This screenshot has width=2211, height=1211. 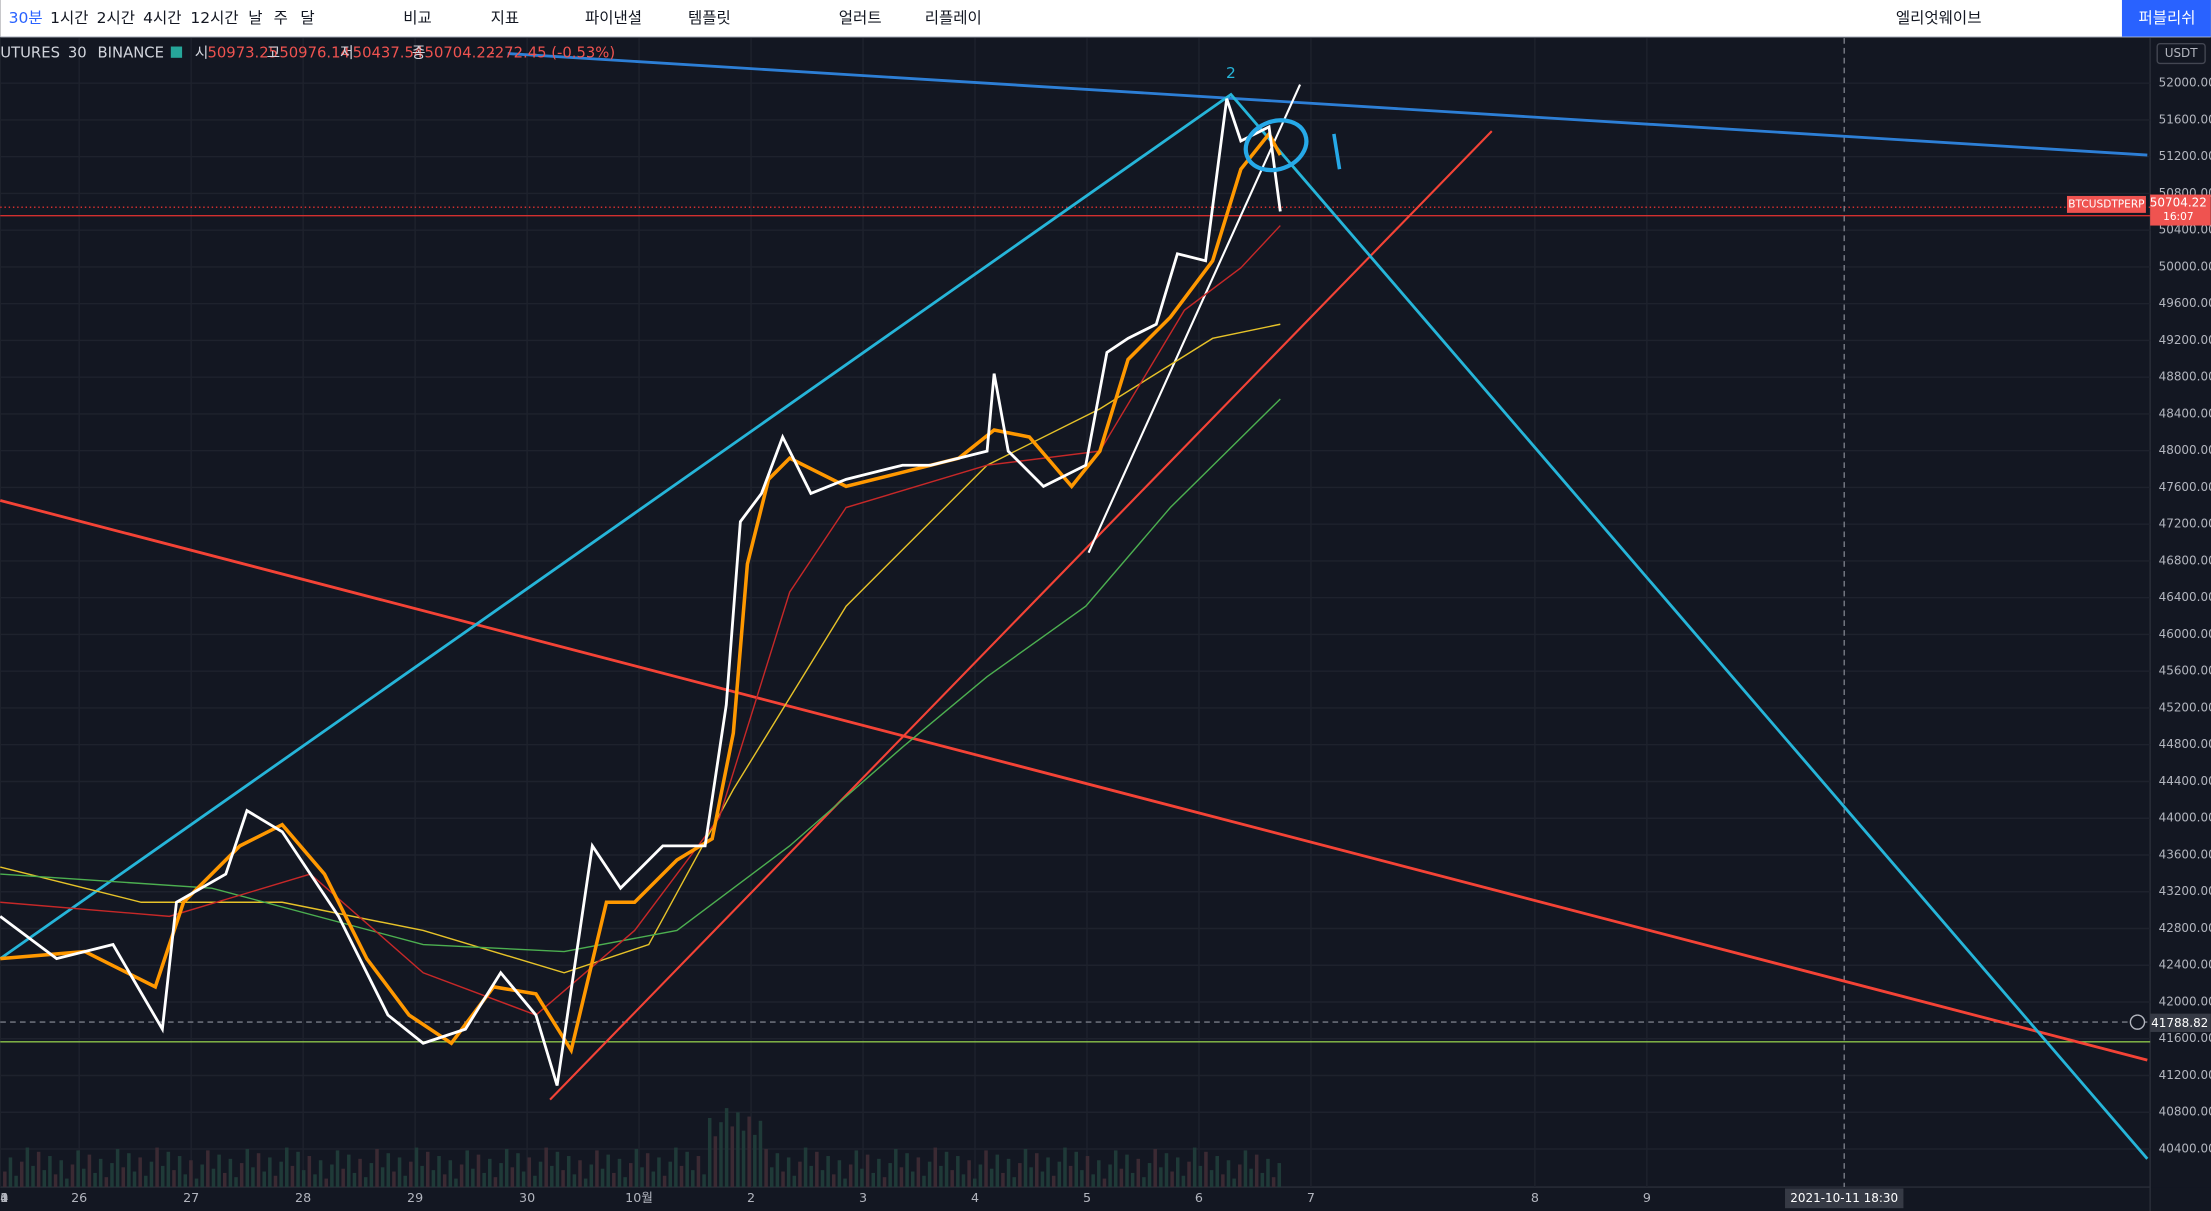 What do you see at coordinates (552, 53) in the screenshot?
I see `header-change: -272.45 (-0.53%)` at bounding box center [552, 53].